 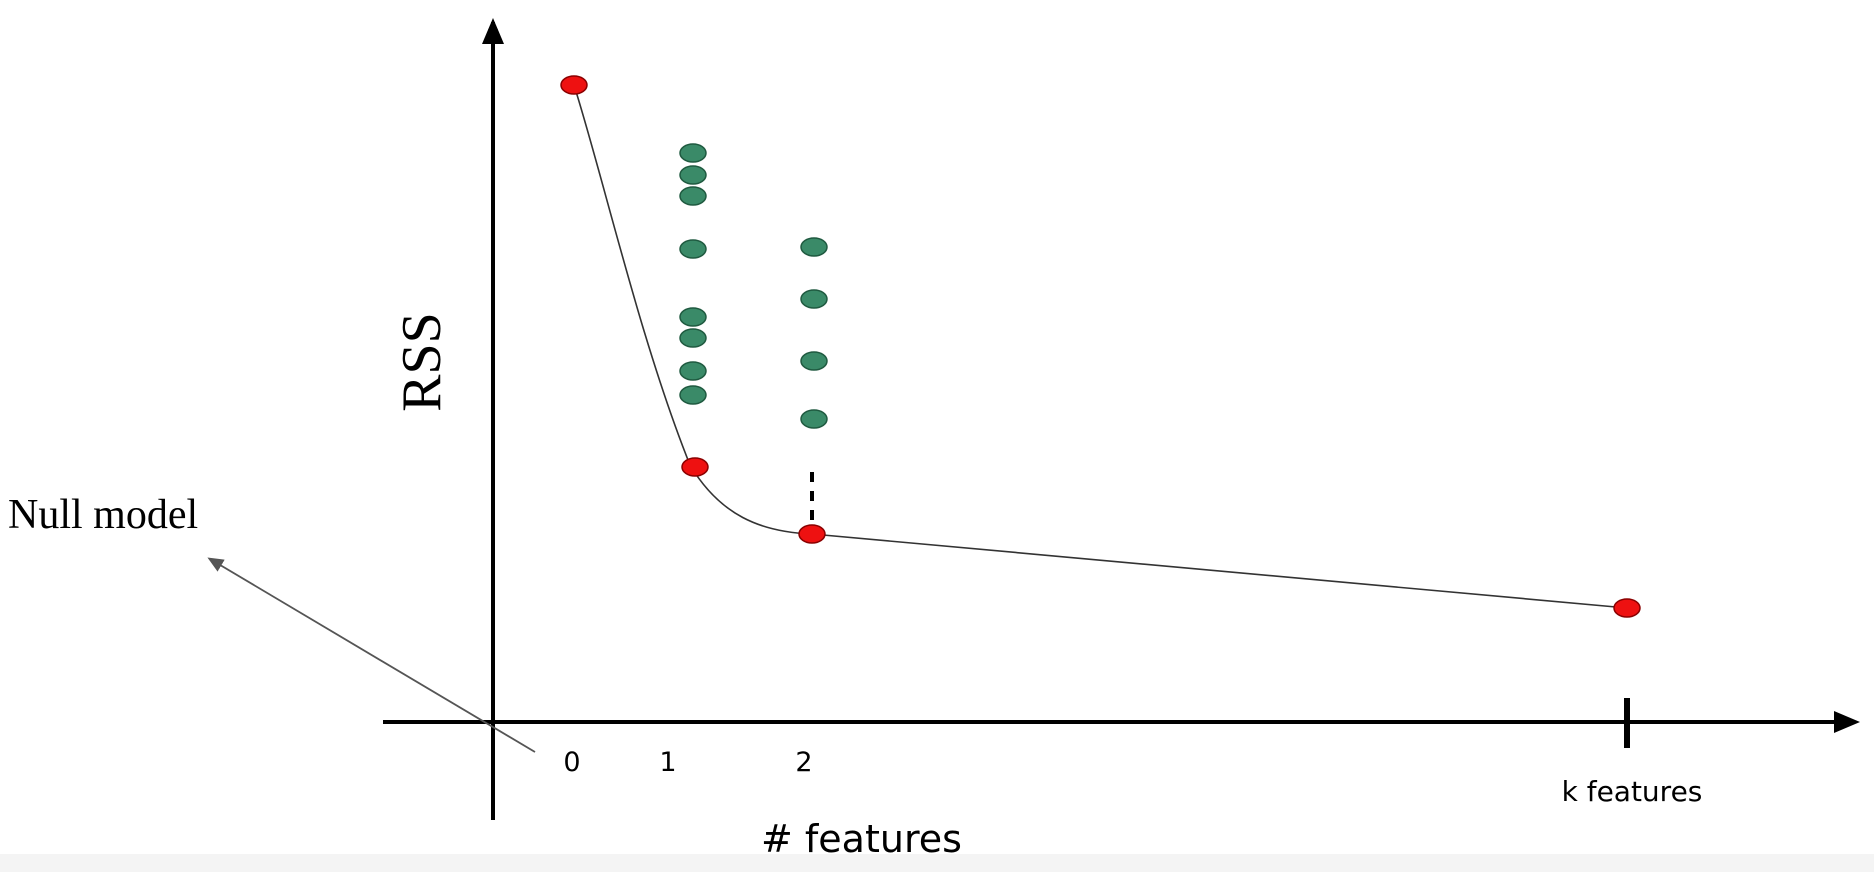 I want to click on x-tick-label-1: 1, so click(x=667, y=762).